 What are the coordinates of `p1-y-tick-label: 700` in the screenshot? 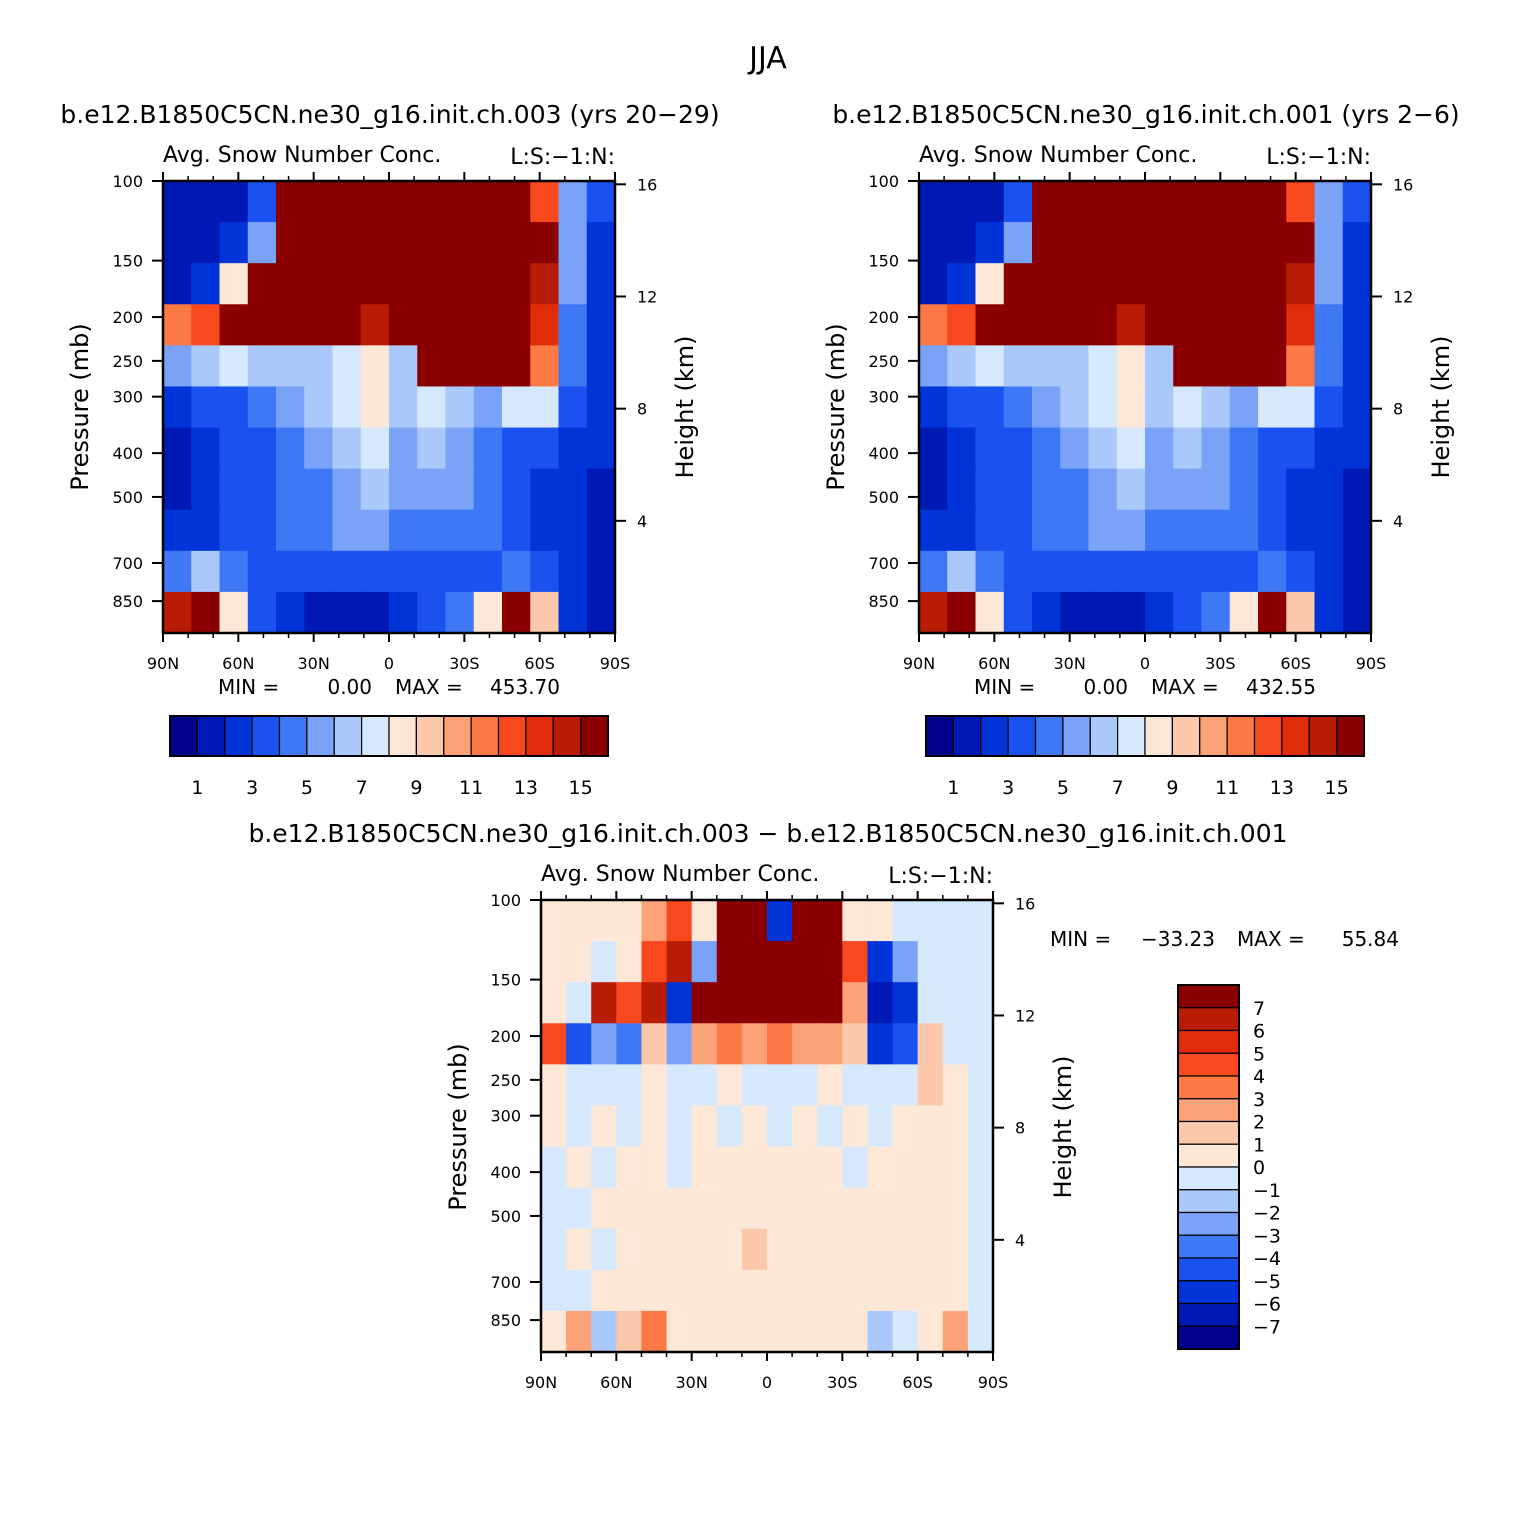 It's located at (127, 563).